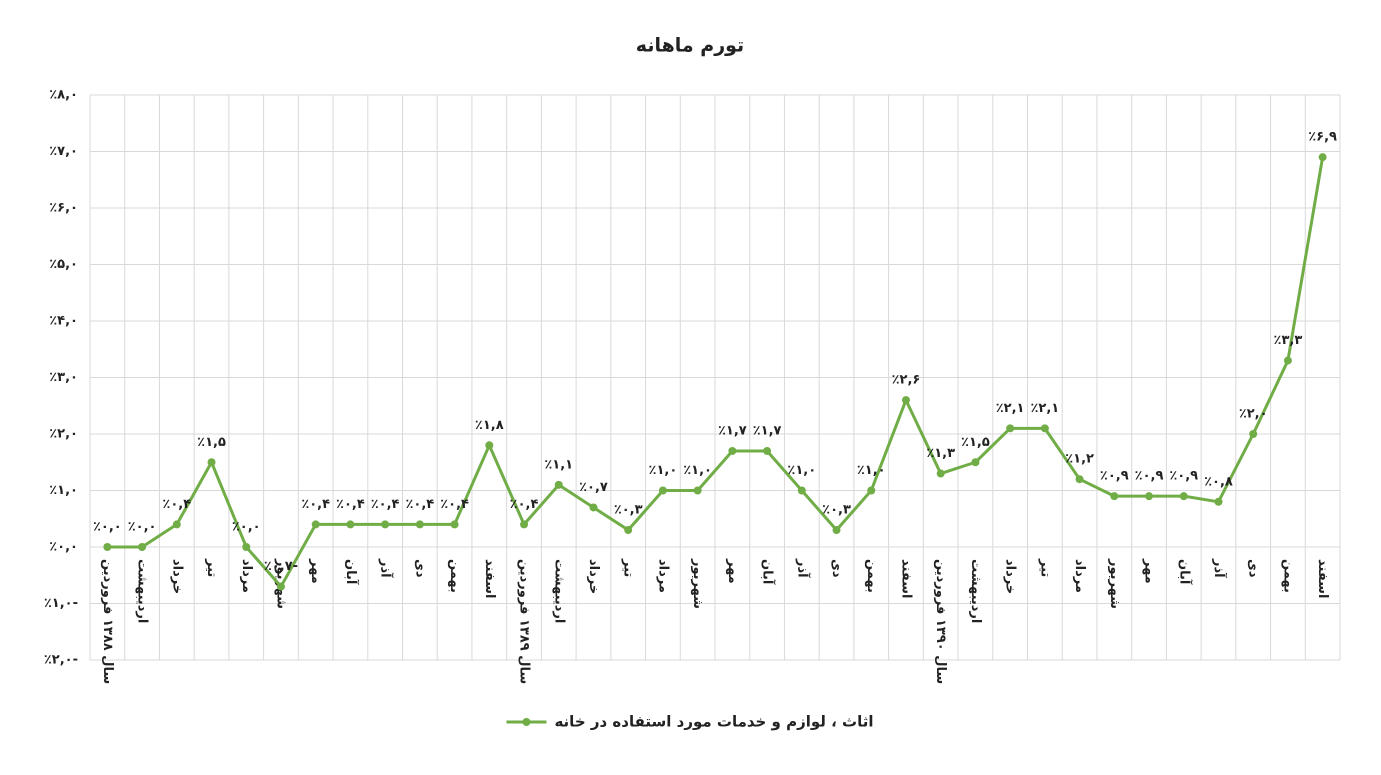 This screenshot has width=1381, height=775. I want to click on data-label: ٪۱,۳, so click(940, 453).